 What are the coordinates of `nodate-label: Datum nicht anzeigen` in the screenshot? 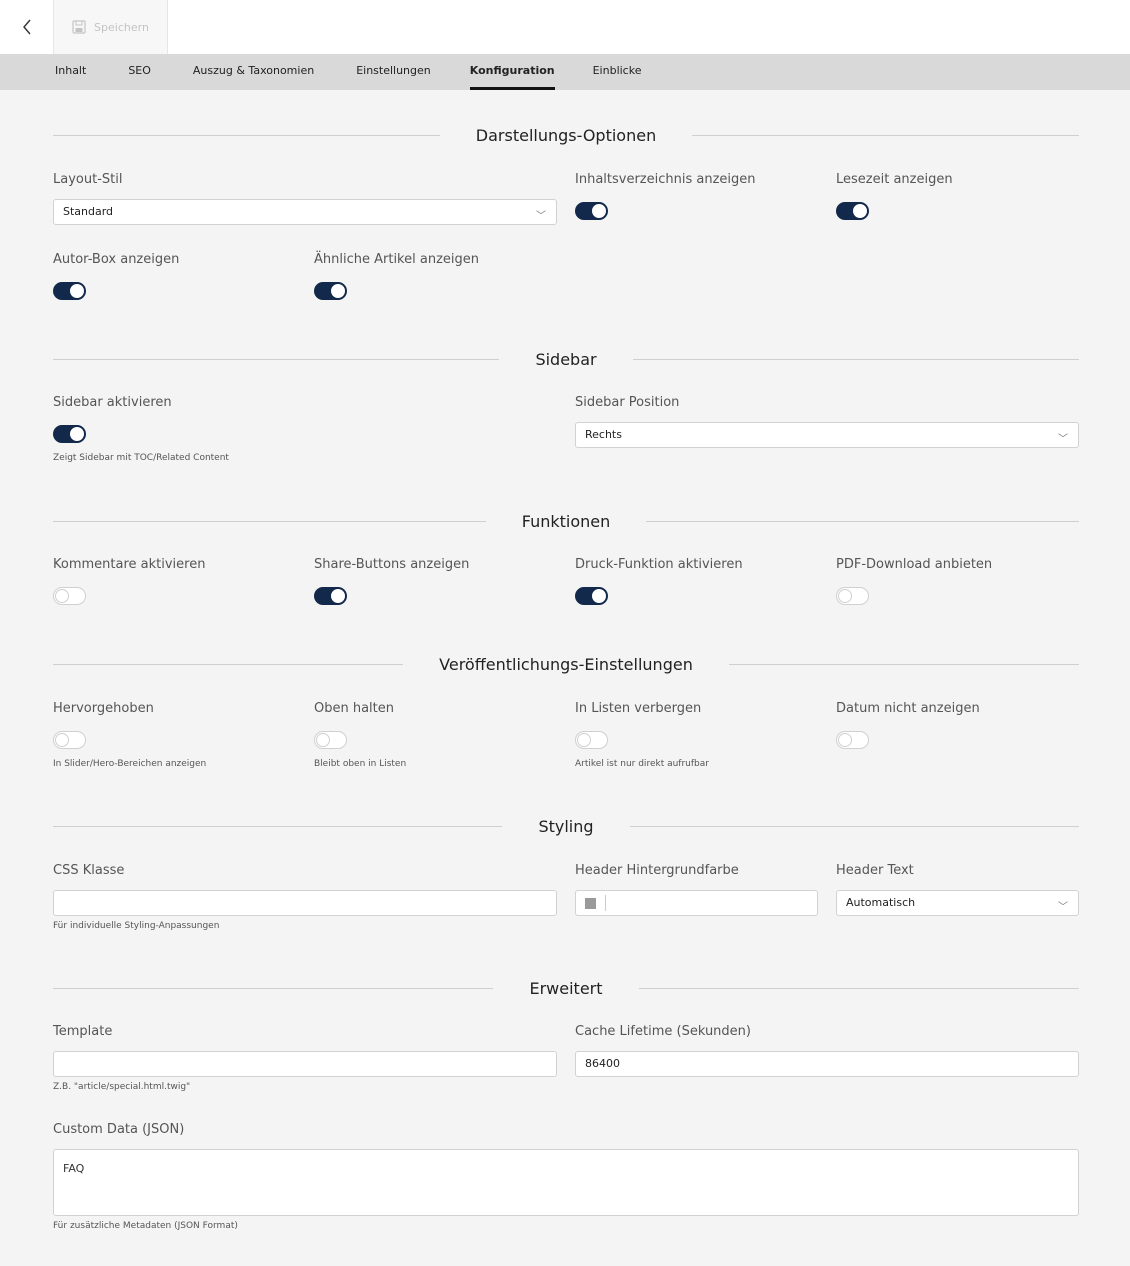 It's located at (908, 708).